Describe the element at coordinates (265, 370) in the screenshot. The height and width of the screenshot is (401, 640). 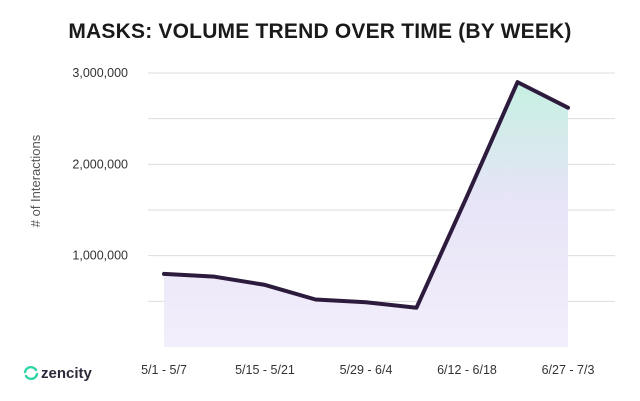
I see `x-tick-label: 5/15 - 5/21` at that location.